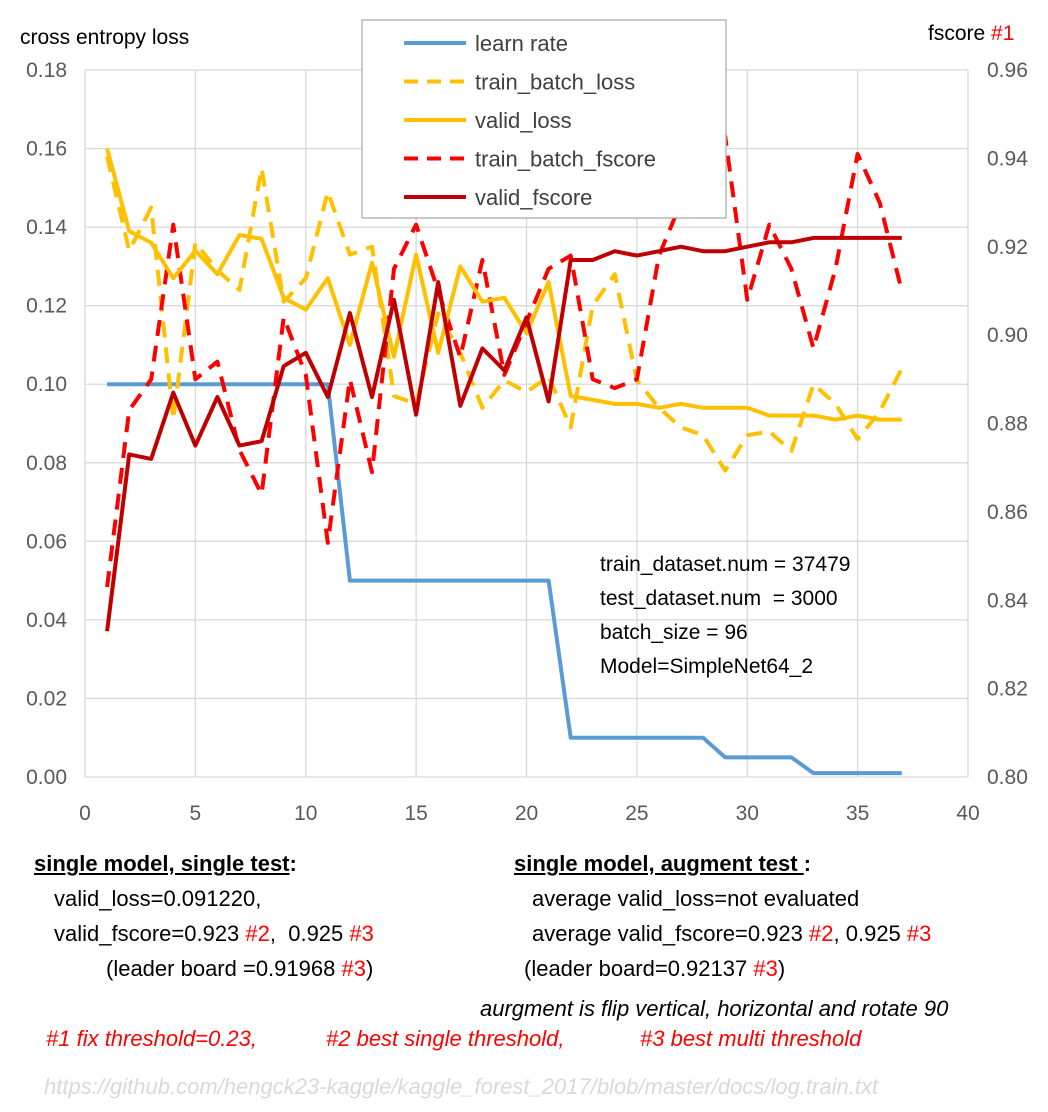 The height and width of the screenshot is (1112, 1048). Describe the element at coordinates (971, 33) in the screenshot. I see `right-axis-title: fscore #1` at that location.